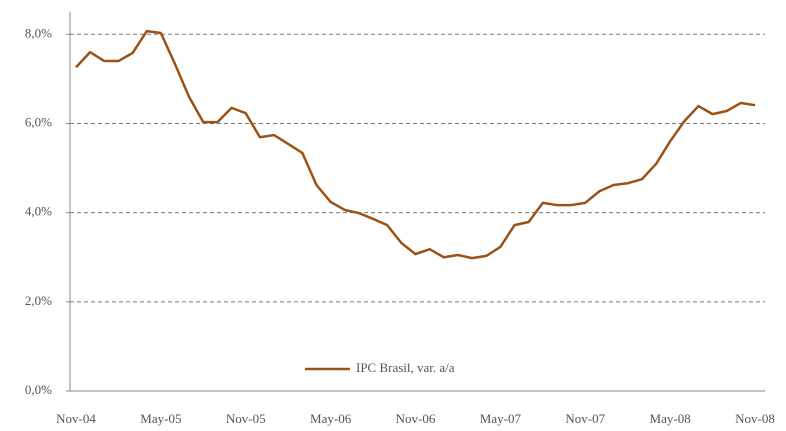 This screenshot has height=431, width=786. Describe the element at coordinates (416, 418) in the screenshot. I see `x-tick-label: Nov-06` at that location.